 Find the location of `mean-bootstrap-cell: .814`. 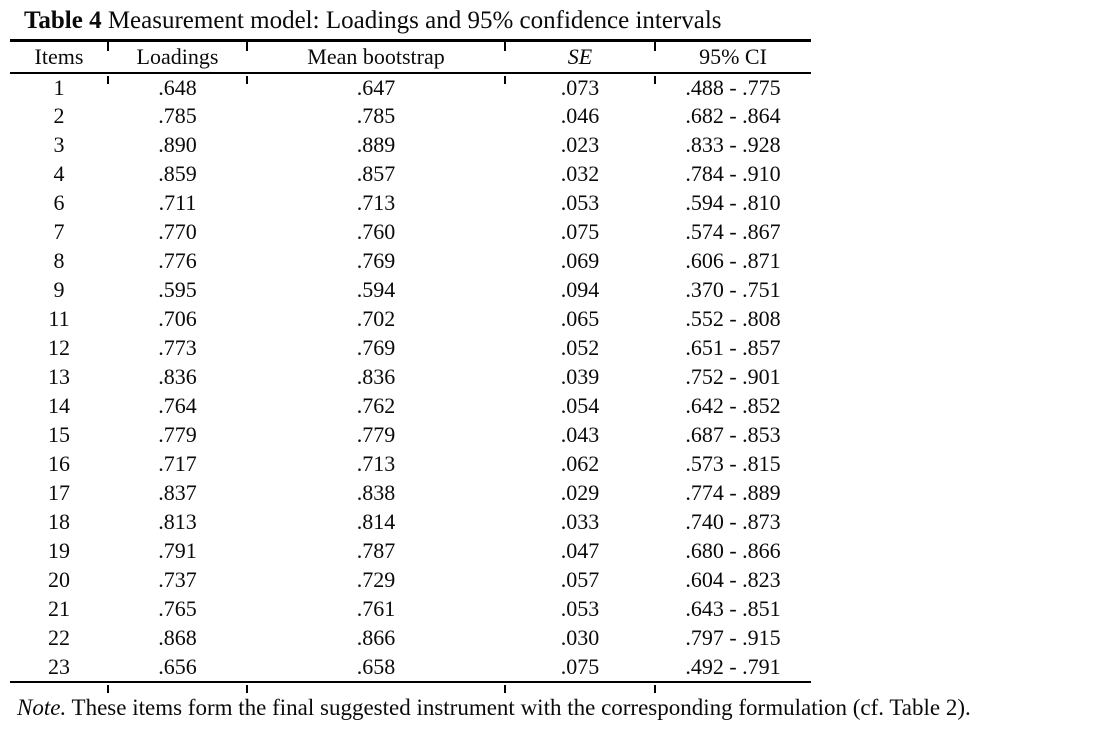

mean-bootstrap-cell: .814 is located at coordinates (376, 521).